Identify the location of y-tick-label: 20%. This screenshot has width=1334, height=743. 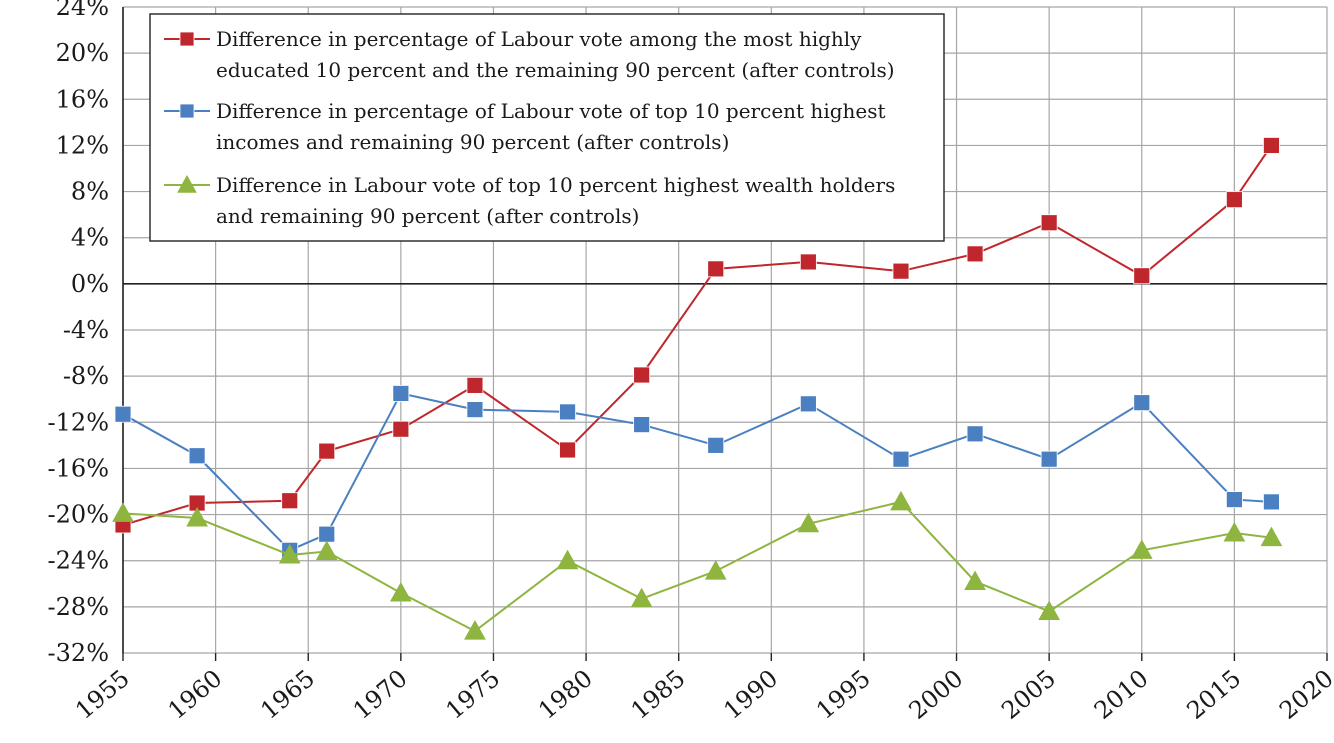
(82, 53).